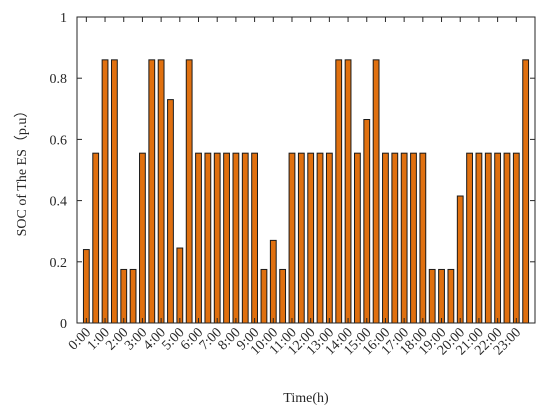  I want to click on y-tick-label: 0.4, so click(59, 202).